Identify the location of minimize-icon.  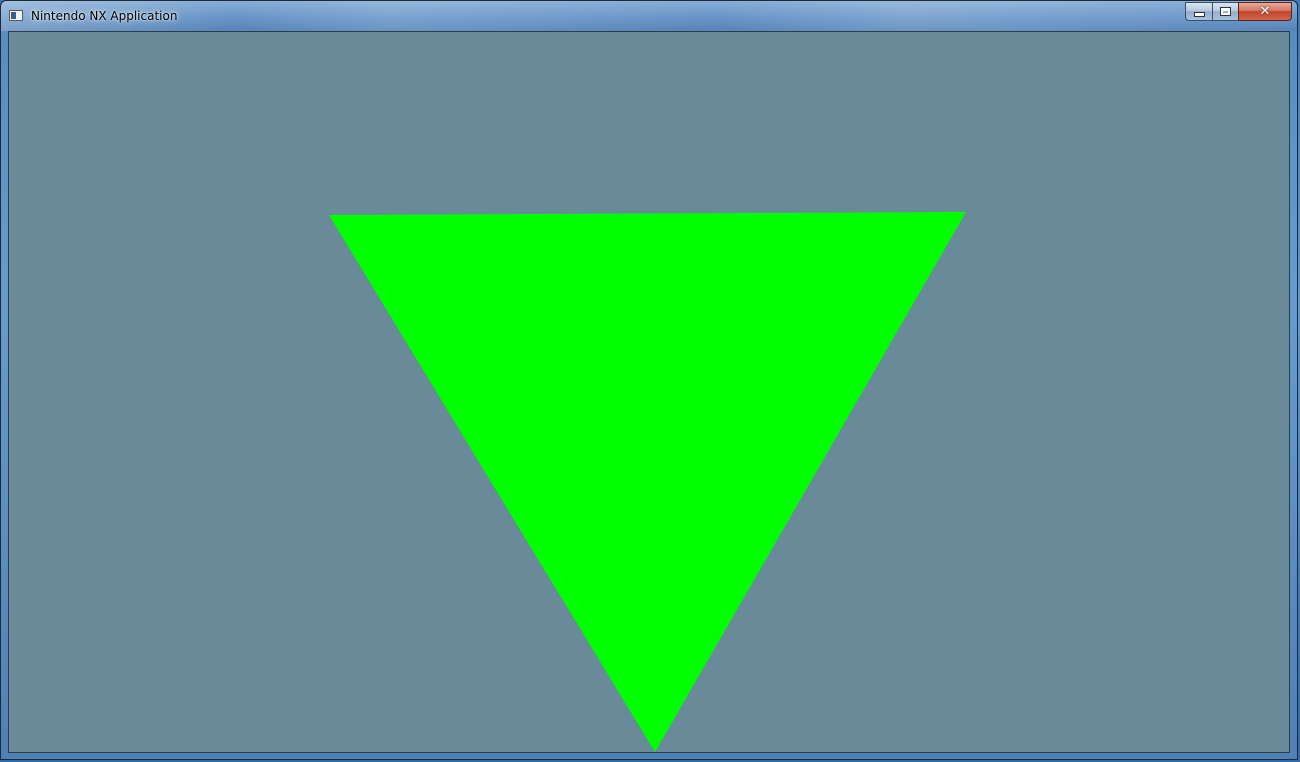
(1199, 11).